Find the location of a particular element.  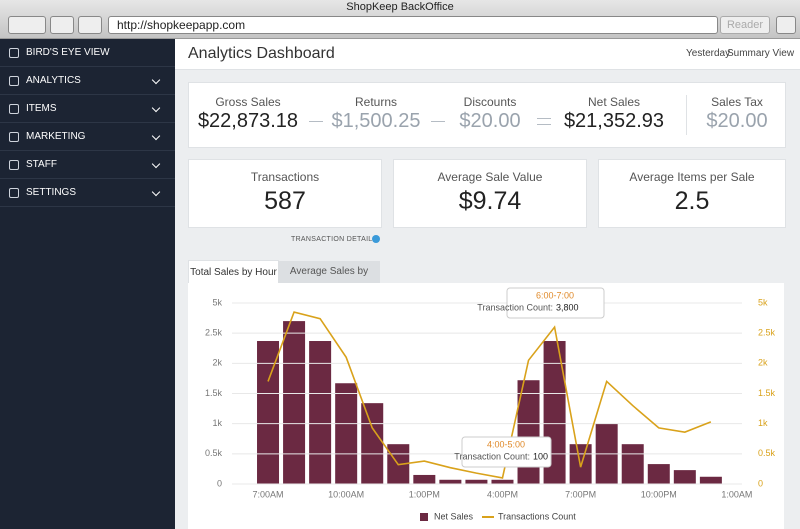

x-tick-label: 10:00PM is located at coordinates (659, 494).